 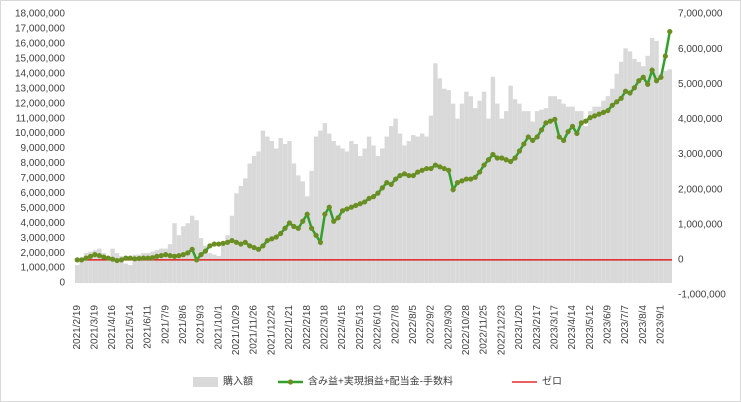 What do you see at coordinates (218, 327) in the screenshot?
I see `x-tick-label: 2021/10/1` at bounding box center [218, 327].